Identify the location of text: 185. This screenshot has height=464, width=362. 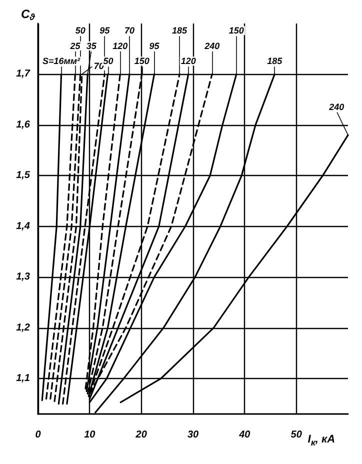
(180, 31).